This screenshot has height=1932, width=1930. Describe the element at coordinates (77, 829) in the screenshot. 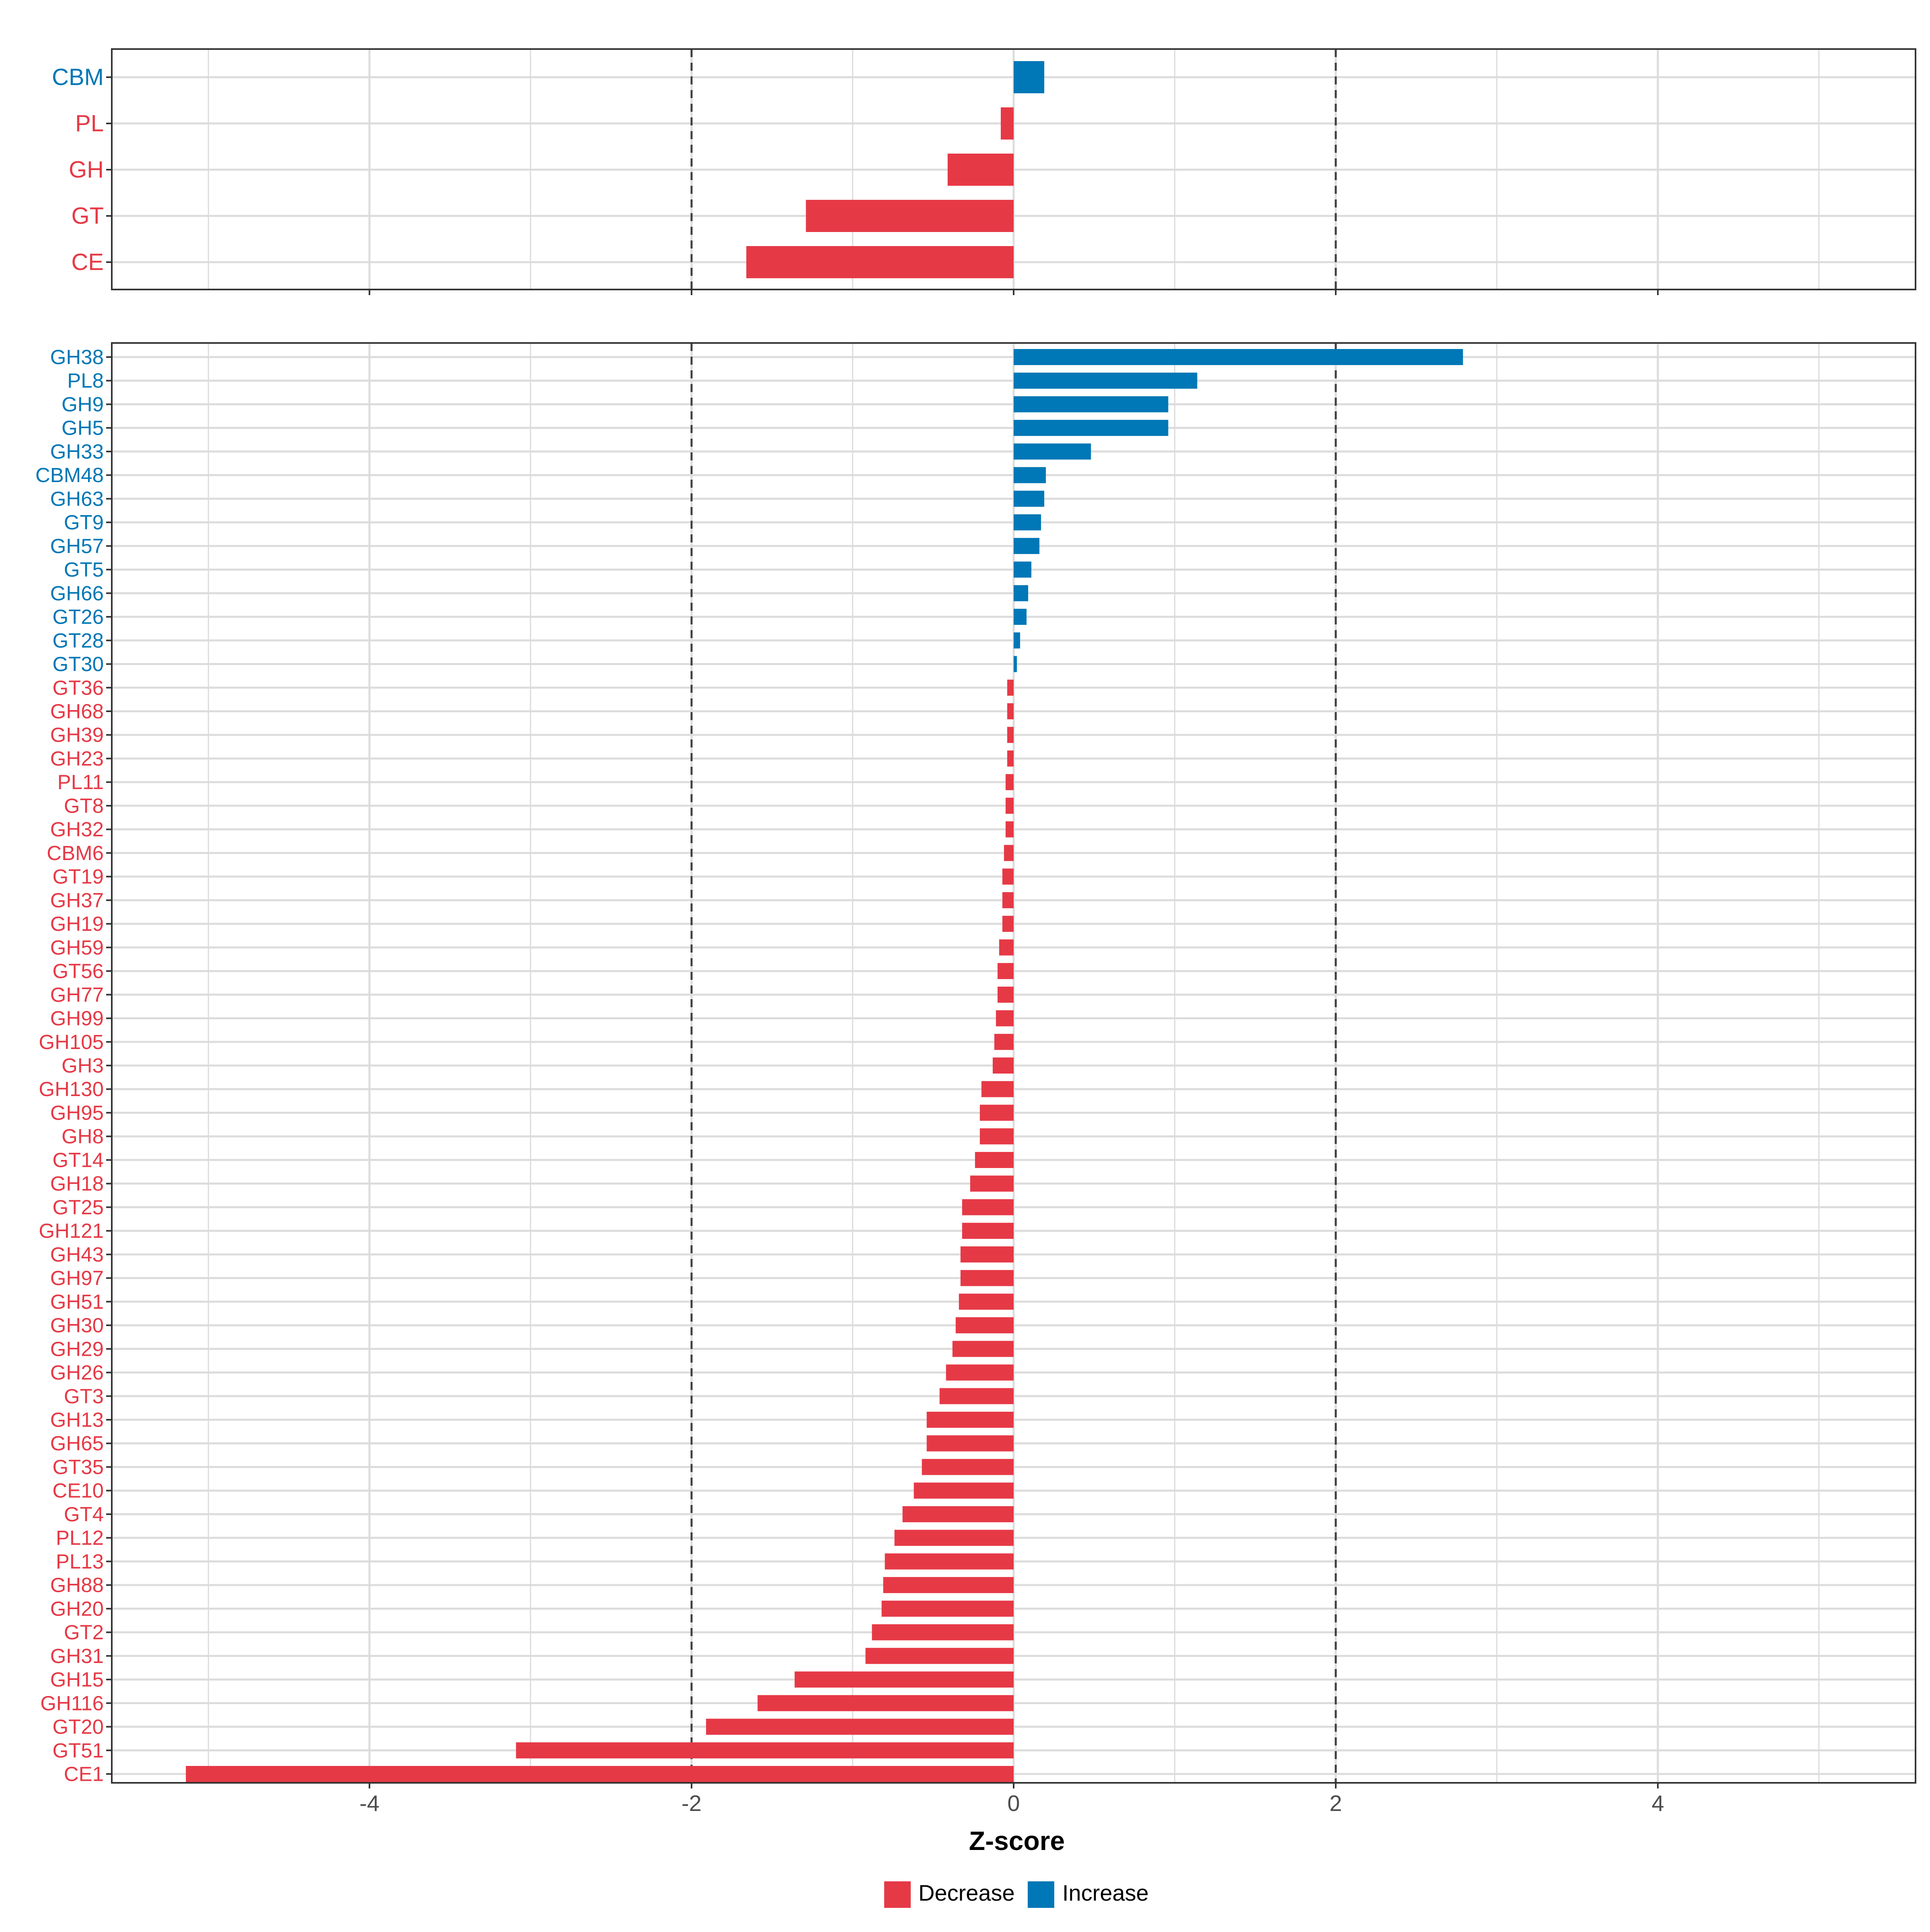

I see `category-label-gh32: GH32` at that location.